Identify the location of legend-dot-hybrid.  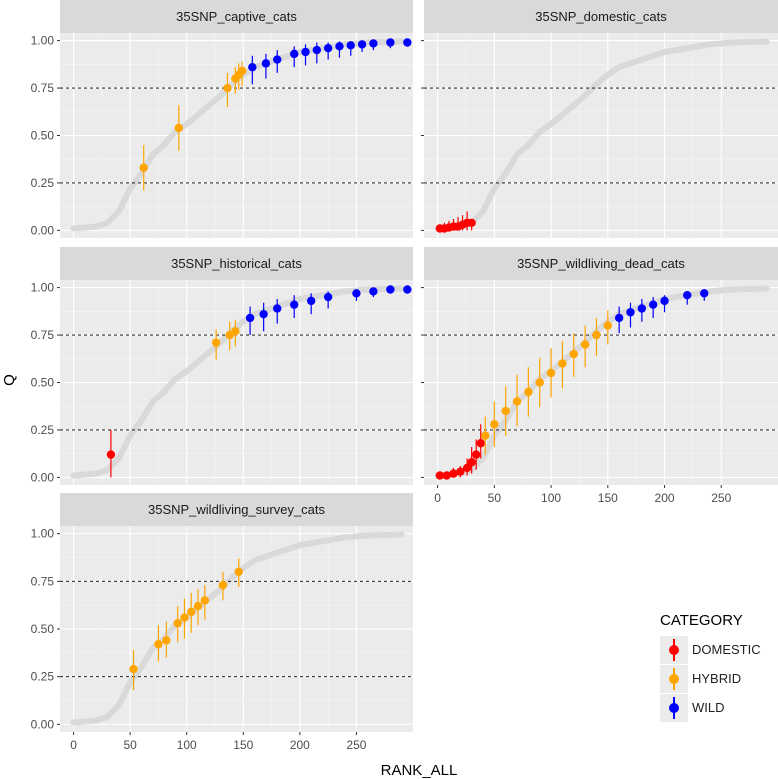
(674, 678).